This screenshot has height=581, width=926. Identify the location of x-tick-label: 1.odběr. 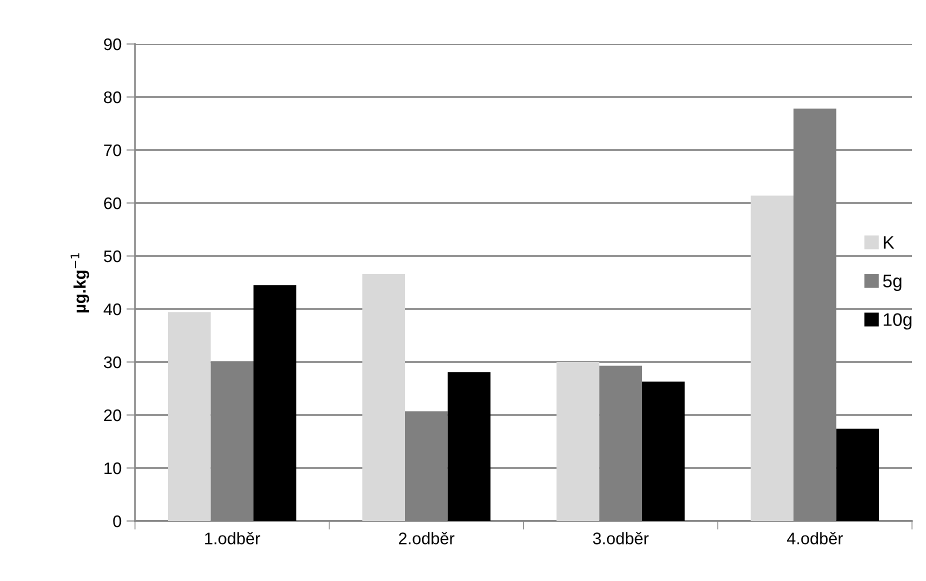
(232, 538).